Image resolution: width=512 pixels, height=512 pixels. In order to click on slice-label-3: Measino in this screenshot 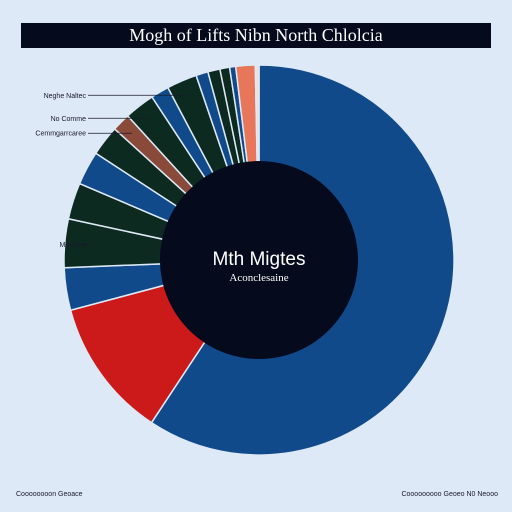, I will do `click(73, 245)`.